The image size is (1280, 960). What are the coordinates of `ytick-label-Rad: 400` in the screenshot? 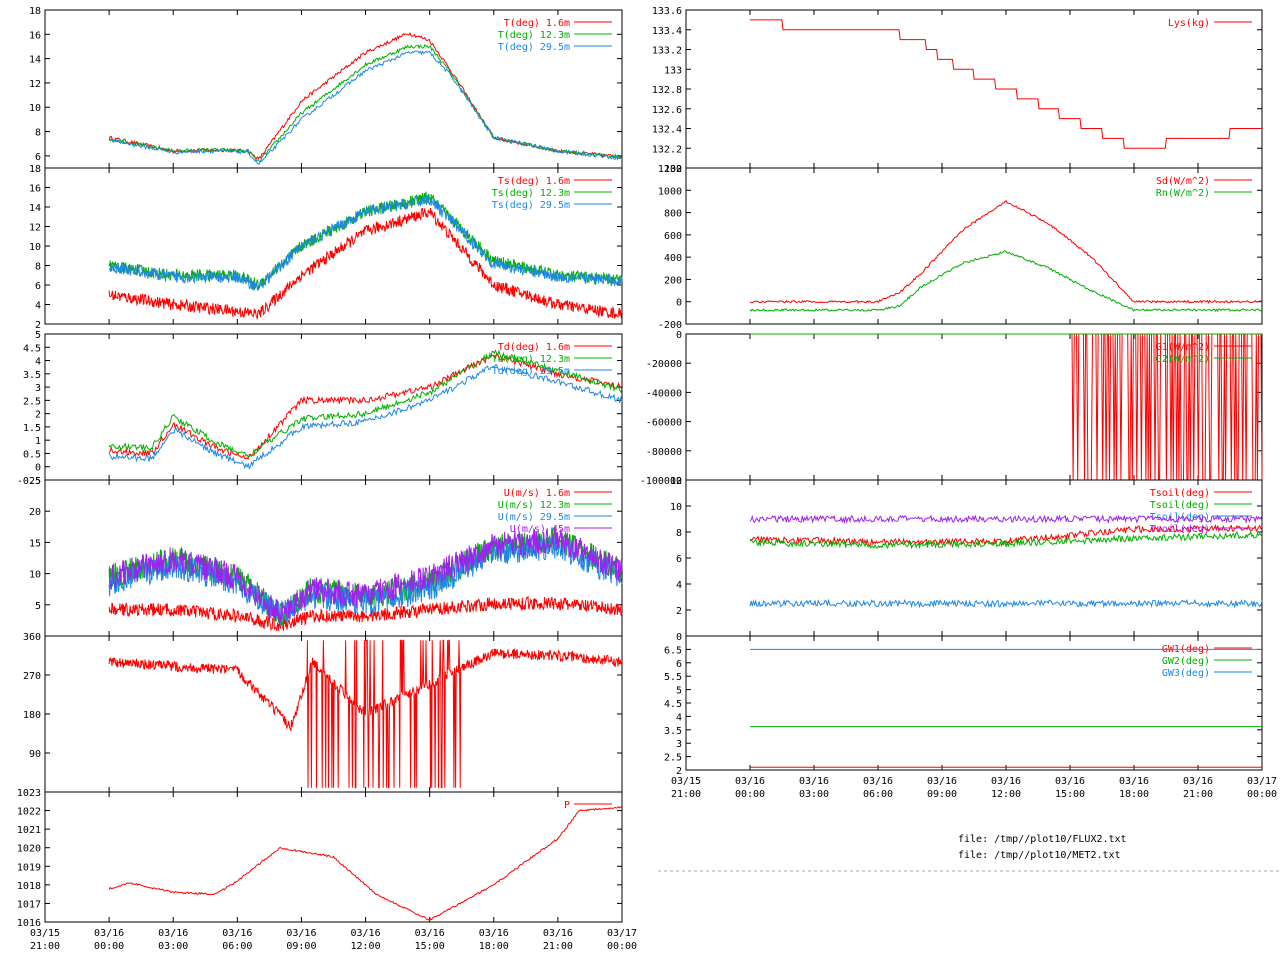 It's located at (673, 258).